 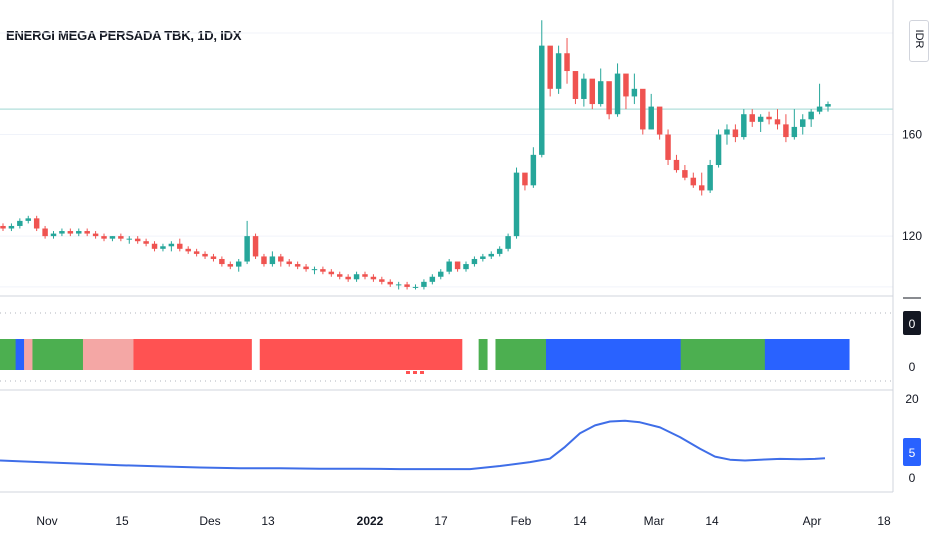 I want to click on time-tick-label: 2022, so click(x=370, y=521).